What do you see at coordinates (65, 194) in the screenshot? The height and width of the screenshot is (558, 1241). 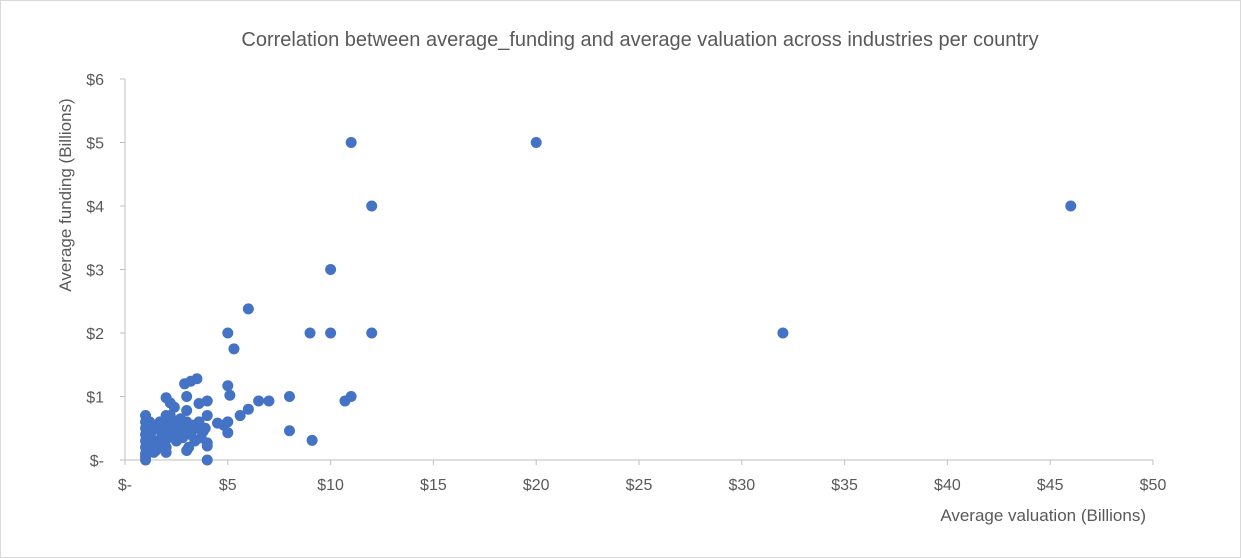 I see `y-axis-title: Average funding (Billions)` at bounding box center [65, 194].